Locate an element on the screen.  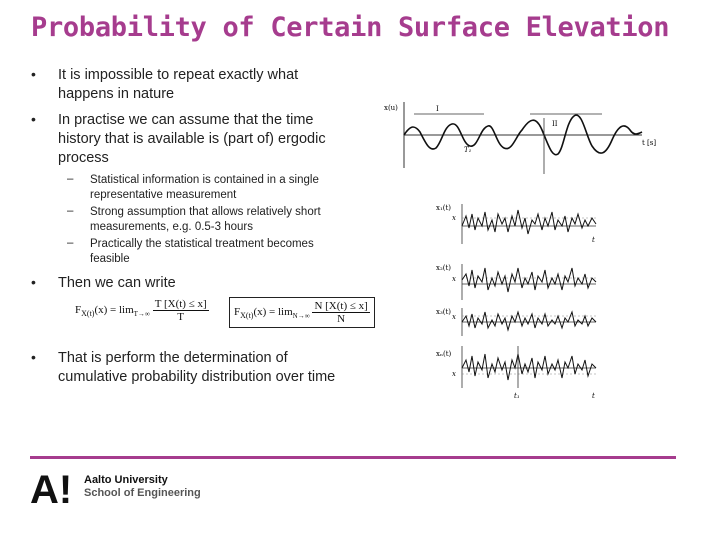
formula-ensemble-average: FX(t)(x) = limN→∞ N [X(t) ≤ x] N is located at coordinates (302, 312).